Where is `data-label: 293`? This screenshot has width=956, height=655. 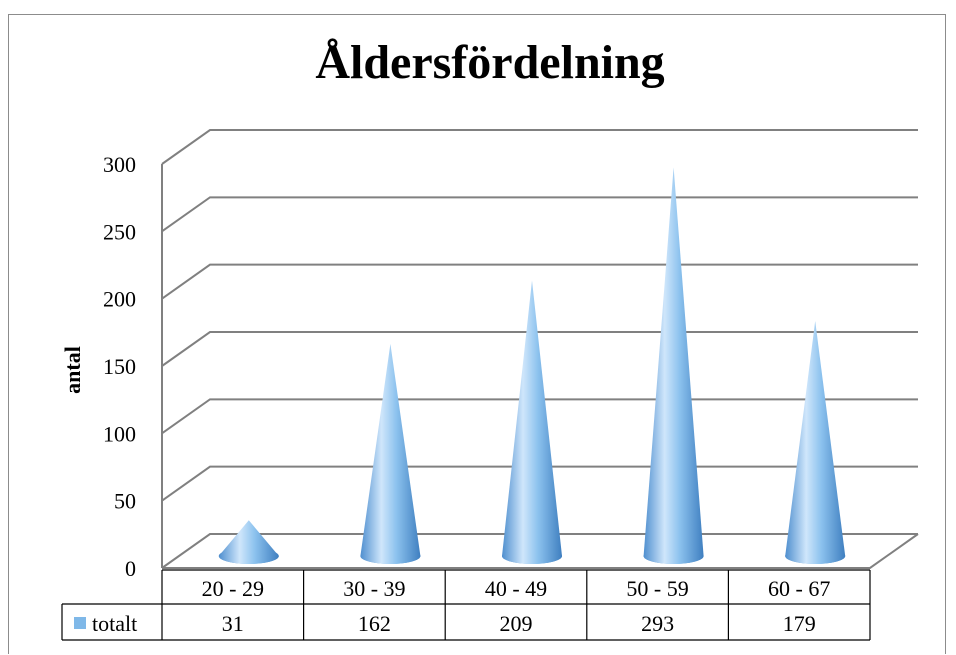
data-label: 293 is located at coordinates (657, 623).